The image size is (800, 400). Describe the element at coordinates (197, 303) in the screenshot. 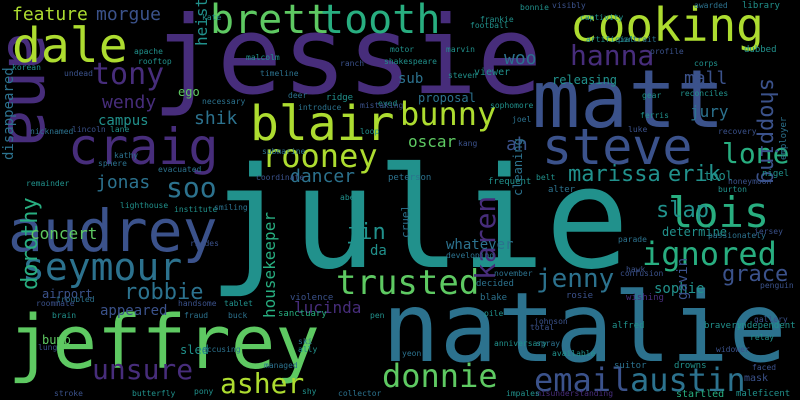

I see `word-handsome: handsome` at that location.